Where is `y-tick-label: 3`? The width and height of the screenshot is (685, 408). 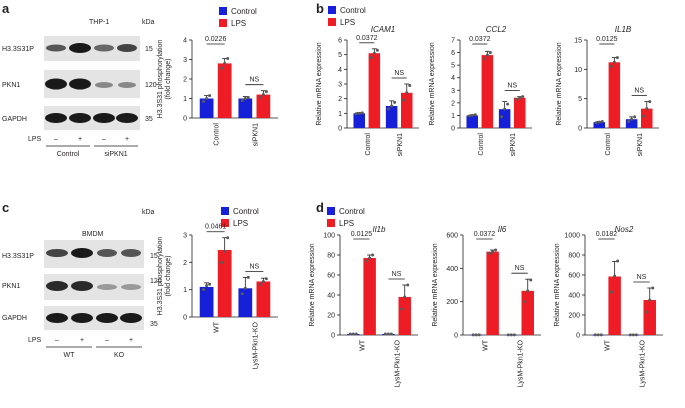 y-tick-label: 3 is located at coordinates (185, 60).